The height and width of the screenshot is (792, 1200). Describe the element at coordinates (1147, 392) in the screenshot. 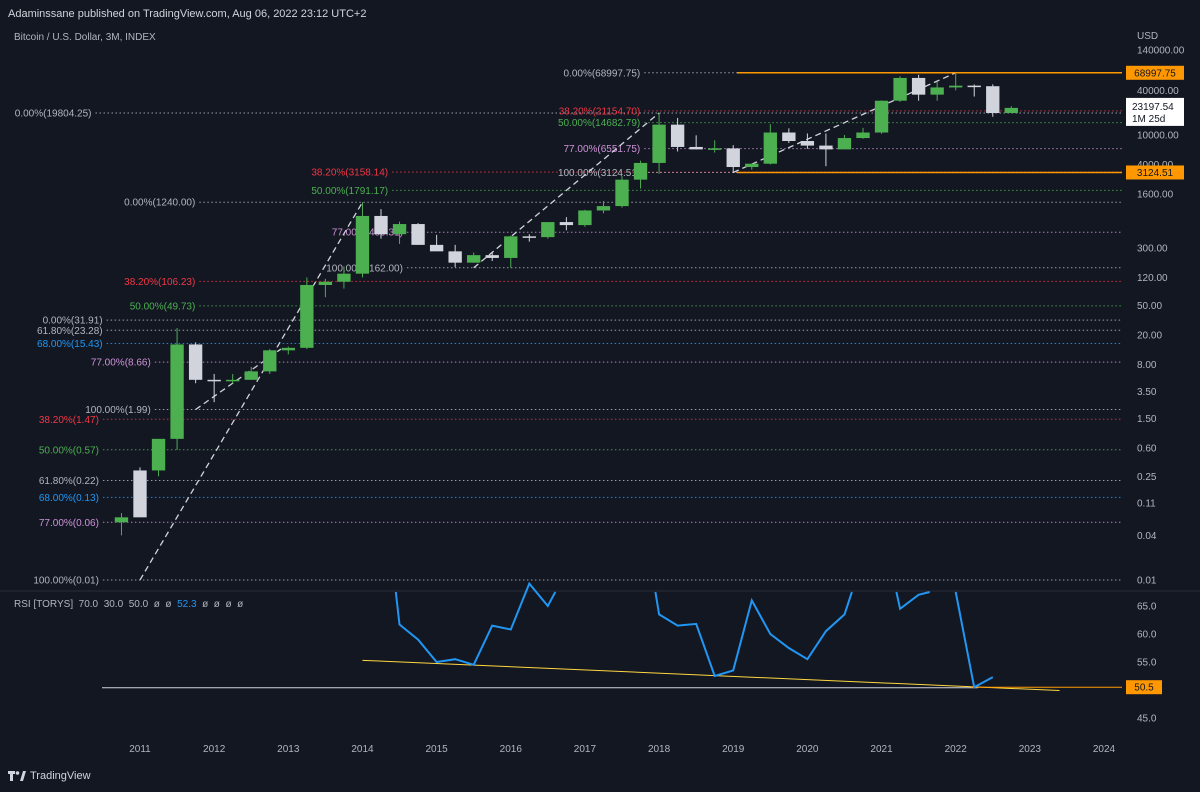

I see `y-tick-label: 3.50` at that location.